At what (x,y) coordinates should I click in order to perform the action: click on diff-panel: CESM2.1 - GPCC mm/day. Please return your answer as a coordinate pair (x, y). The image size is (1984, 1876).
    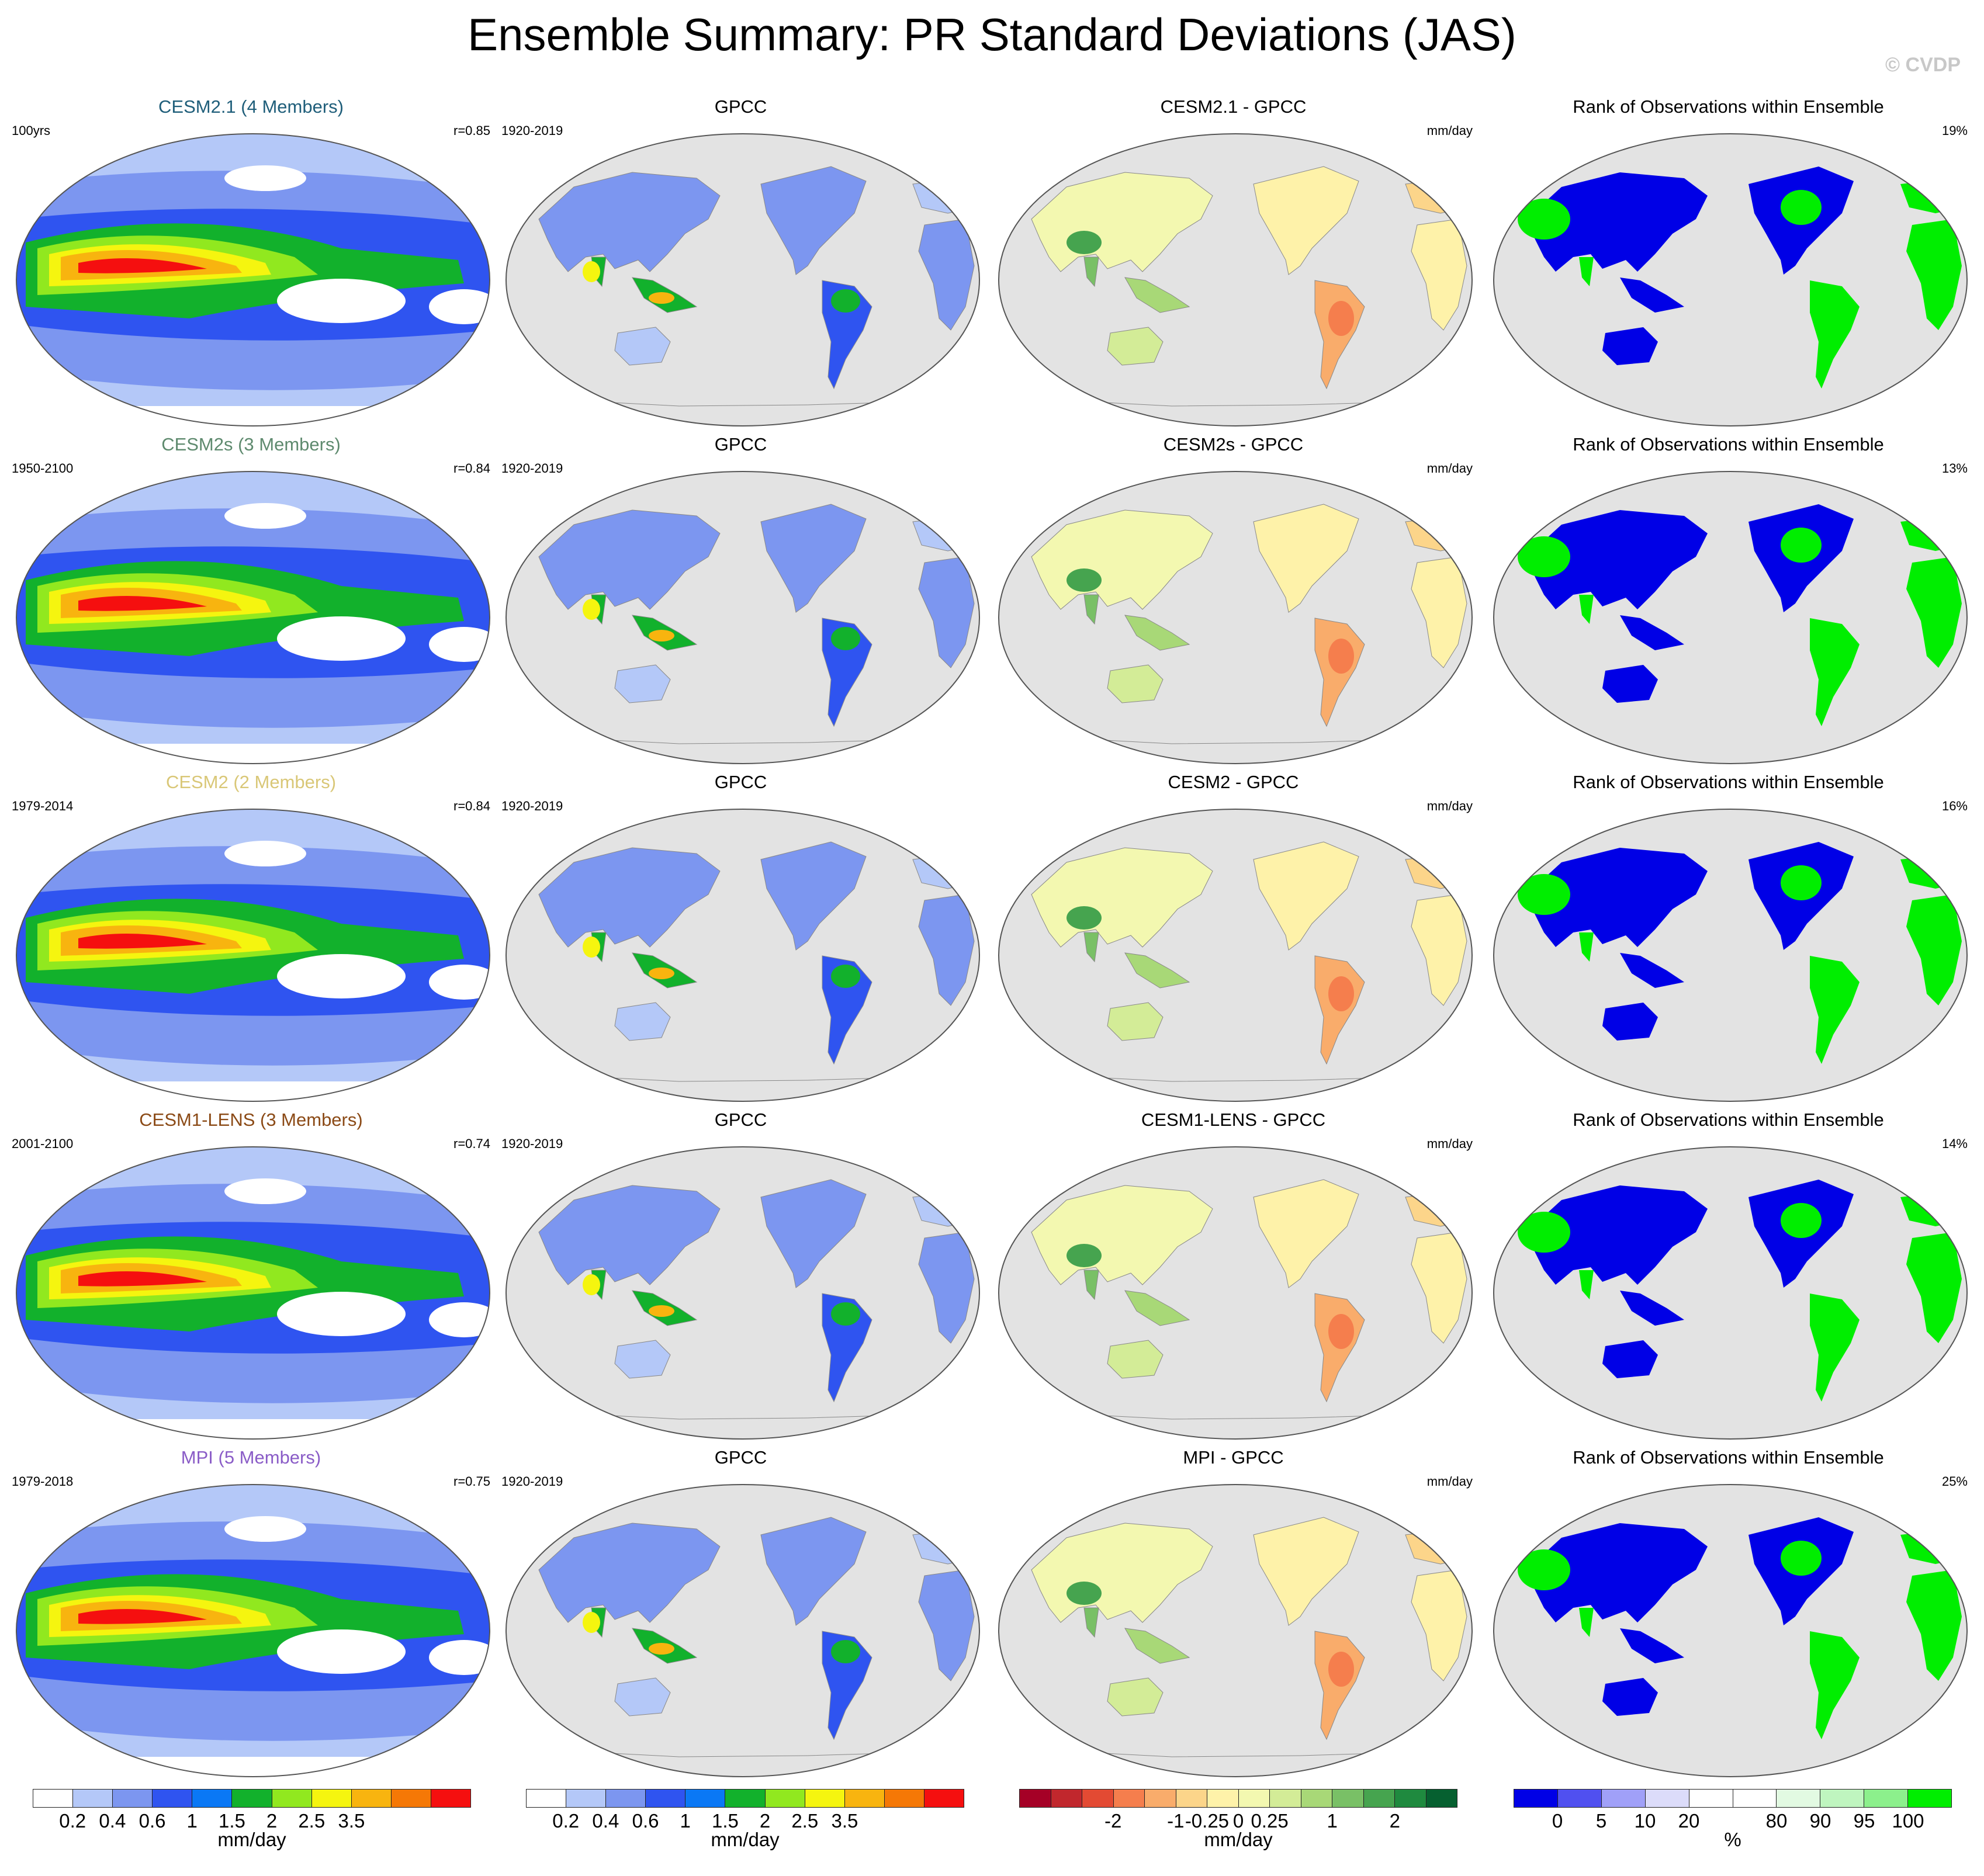
    Looking at the image, I should click on (1233, 265).